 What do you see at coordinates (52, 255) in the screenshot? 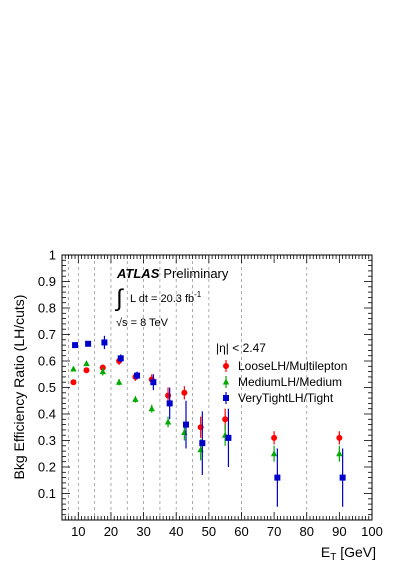
I see `y-tick-label: 1` at bounding box center [52, 255].